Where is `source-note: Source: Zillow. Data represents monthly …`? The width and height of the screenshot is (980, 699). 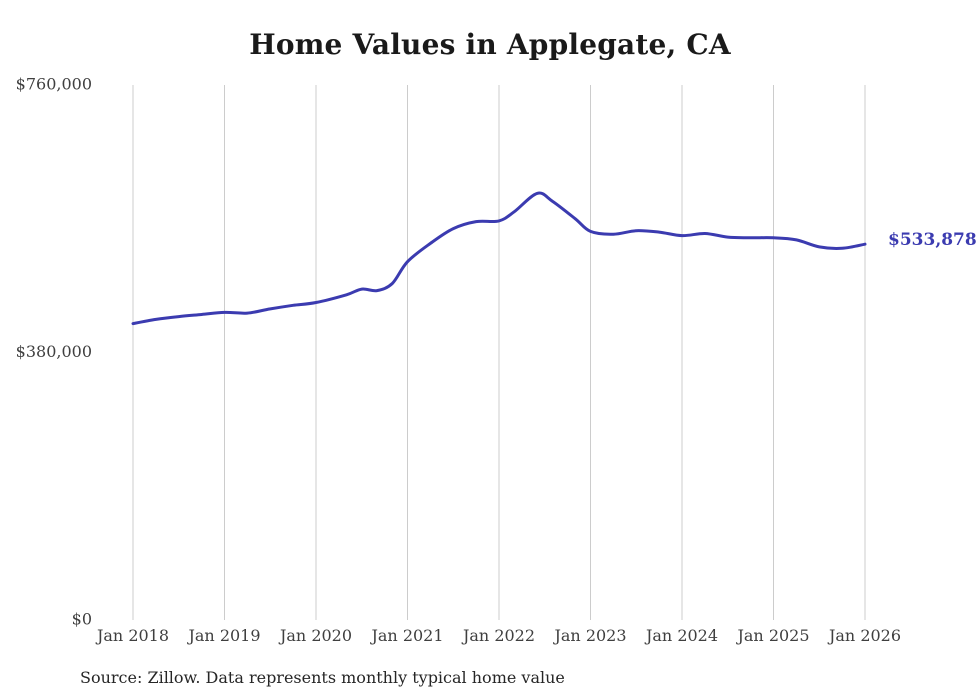
source-note: Source: Zillow. Data represents monthly … is located at coordinates (322, 677).